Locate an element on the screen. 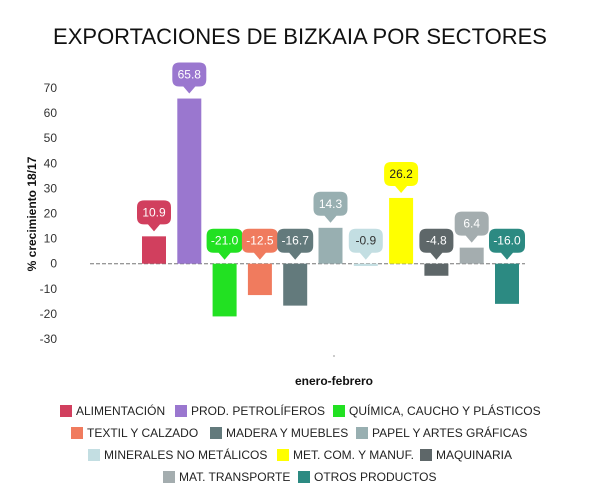  y-tick-label: 50 is located at coordinates (51, 138).